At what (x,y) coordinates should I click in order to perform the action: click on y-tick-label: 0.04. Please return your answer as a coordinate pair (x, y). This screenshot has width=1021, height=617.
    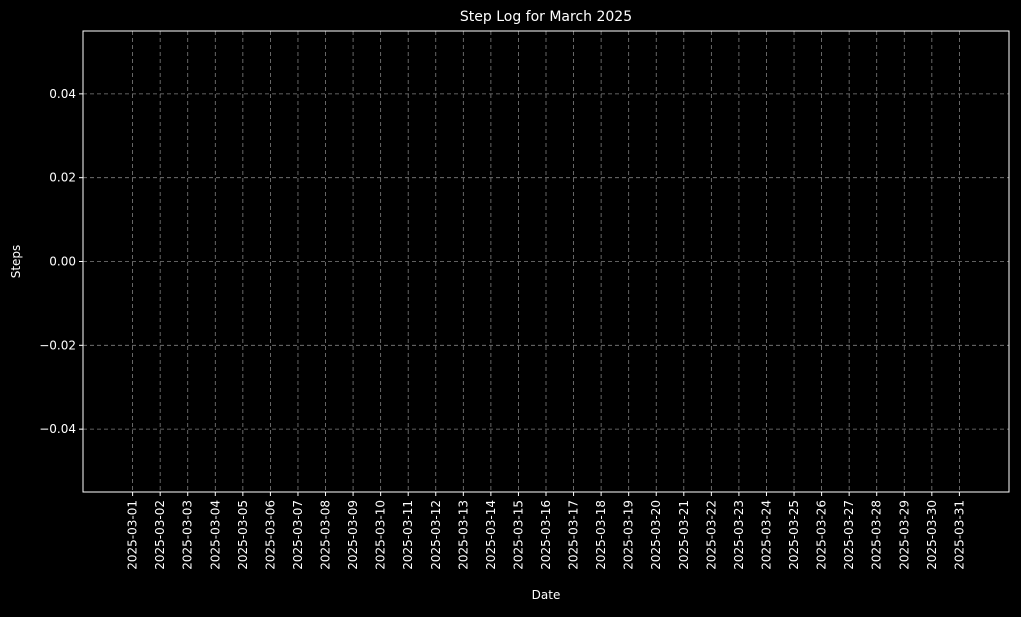
    Looking at the image, I should click on (62, 94).